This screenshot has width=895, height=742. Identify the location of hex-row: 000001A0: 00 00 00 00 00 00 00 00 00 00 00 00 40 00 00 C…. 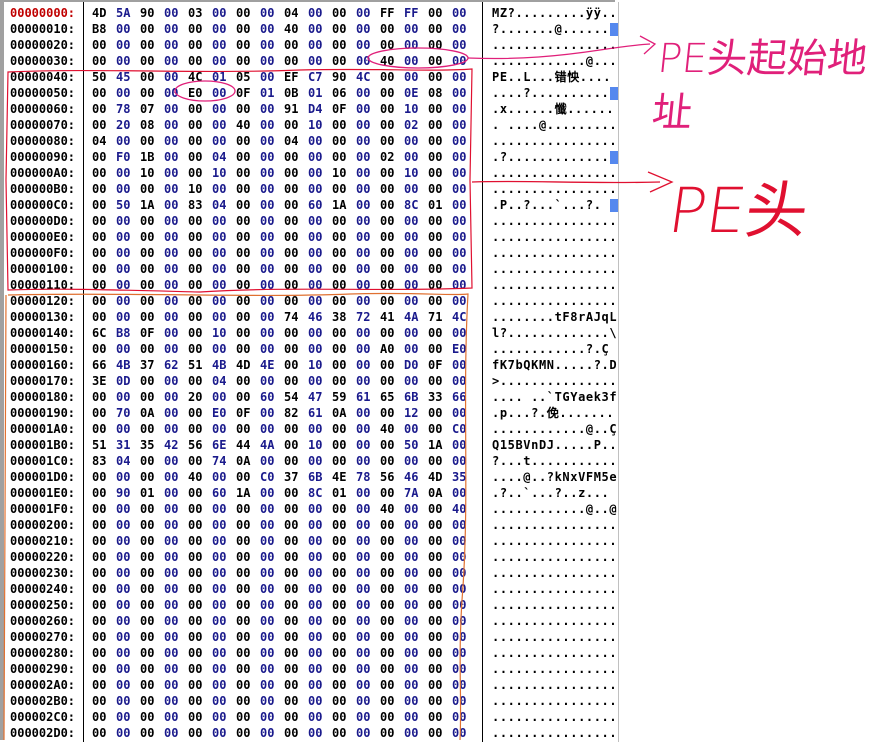
(313, 429).